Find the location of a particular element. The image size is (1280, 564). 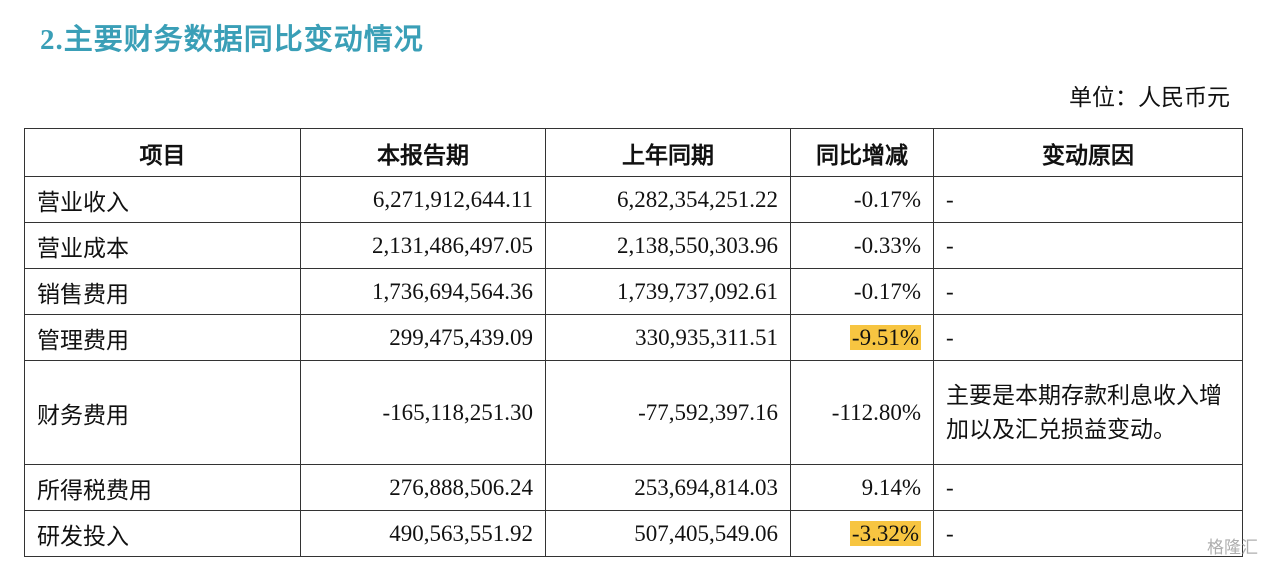

value-cell: 299,475,439.09 is located at coordinates (423, 337).